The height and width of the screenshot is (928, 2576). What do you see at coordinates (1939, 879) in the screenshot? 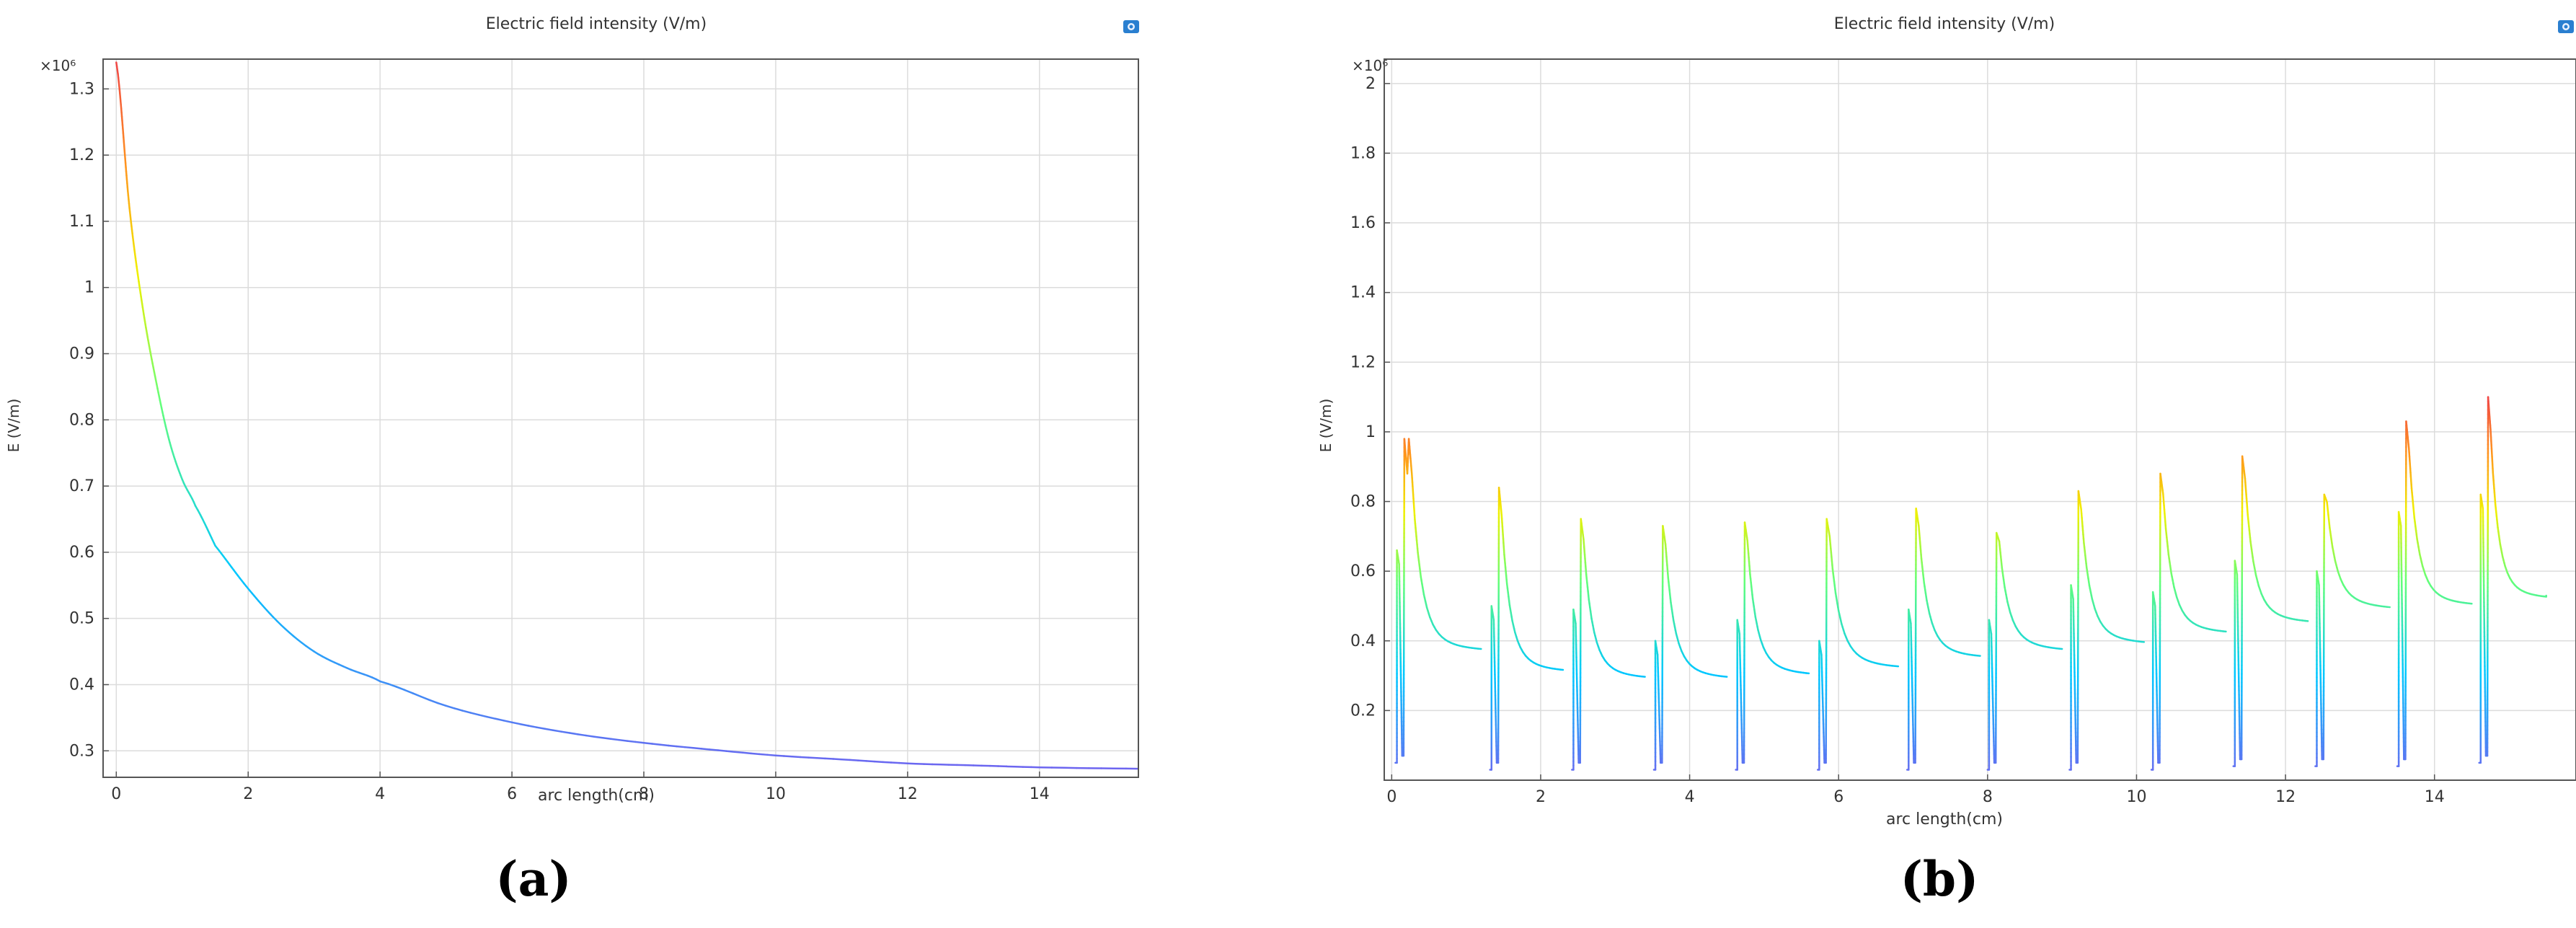
I see `caption-b: (b)` at bounding box center [1939, 879].